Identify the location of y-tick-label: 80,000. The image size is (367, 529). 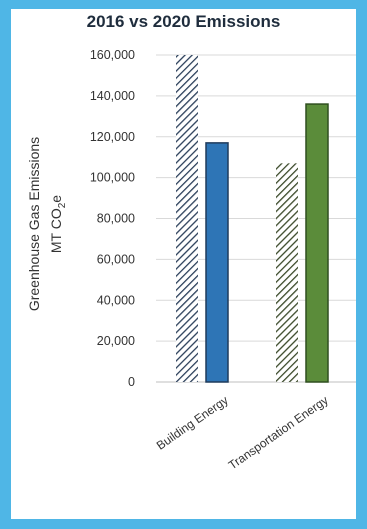
(116, 219).